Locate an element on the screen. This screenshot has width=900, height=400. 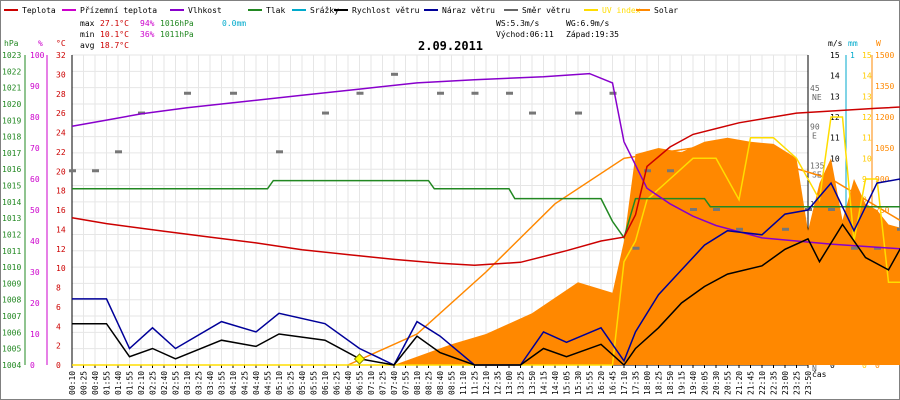
hpa-tick-label: 1005 is located at coordinates (11, 349).